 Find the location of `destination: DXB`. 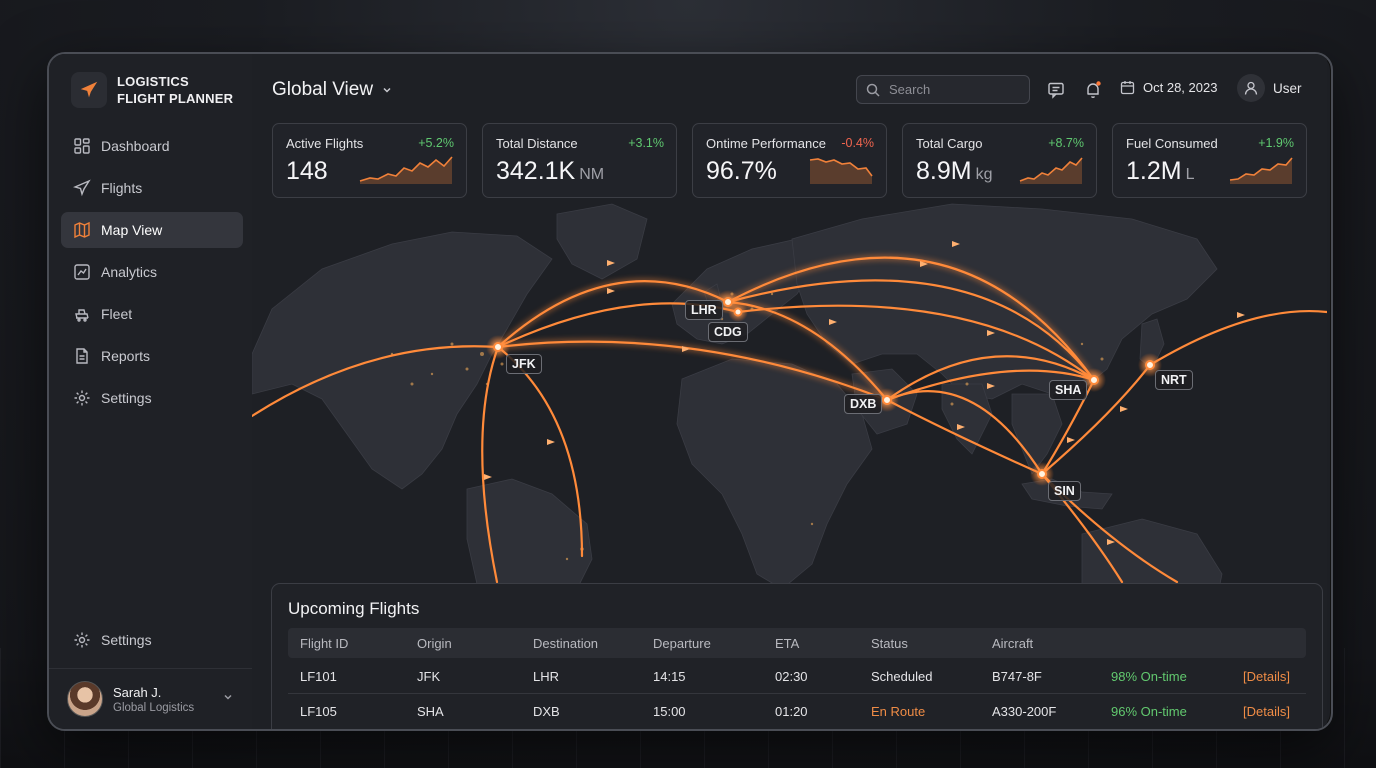

destination: DXB is located at coordinates (546, 711).